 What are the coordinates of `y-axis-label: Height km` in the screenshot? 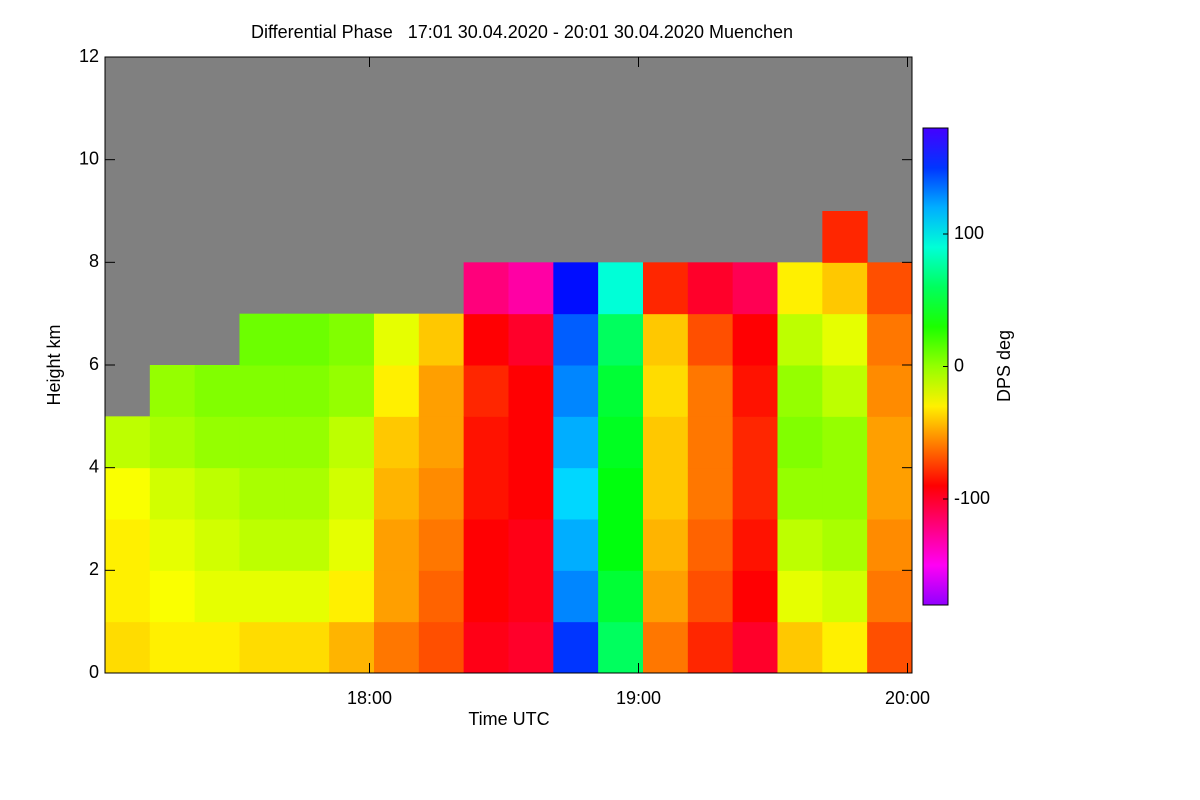 It's located at (54, 364).